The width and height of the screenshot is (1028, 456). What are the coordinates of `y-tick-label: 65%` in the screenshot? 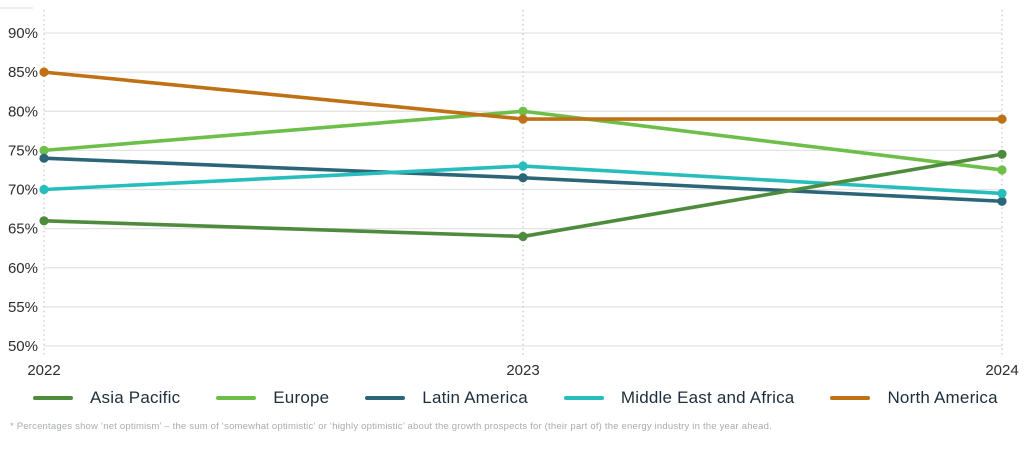 It's located at (23, 229).